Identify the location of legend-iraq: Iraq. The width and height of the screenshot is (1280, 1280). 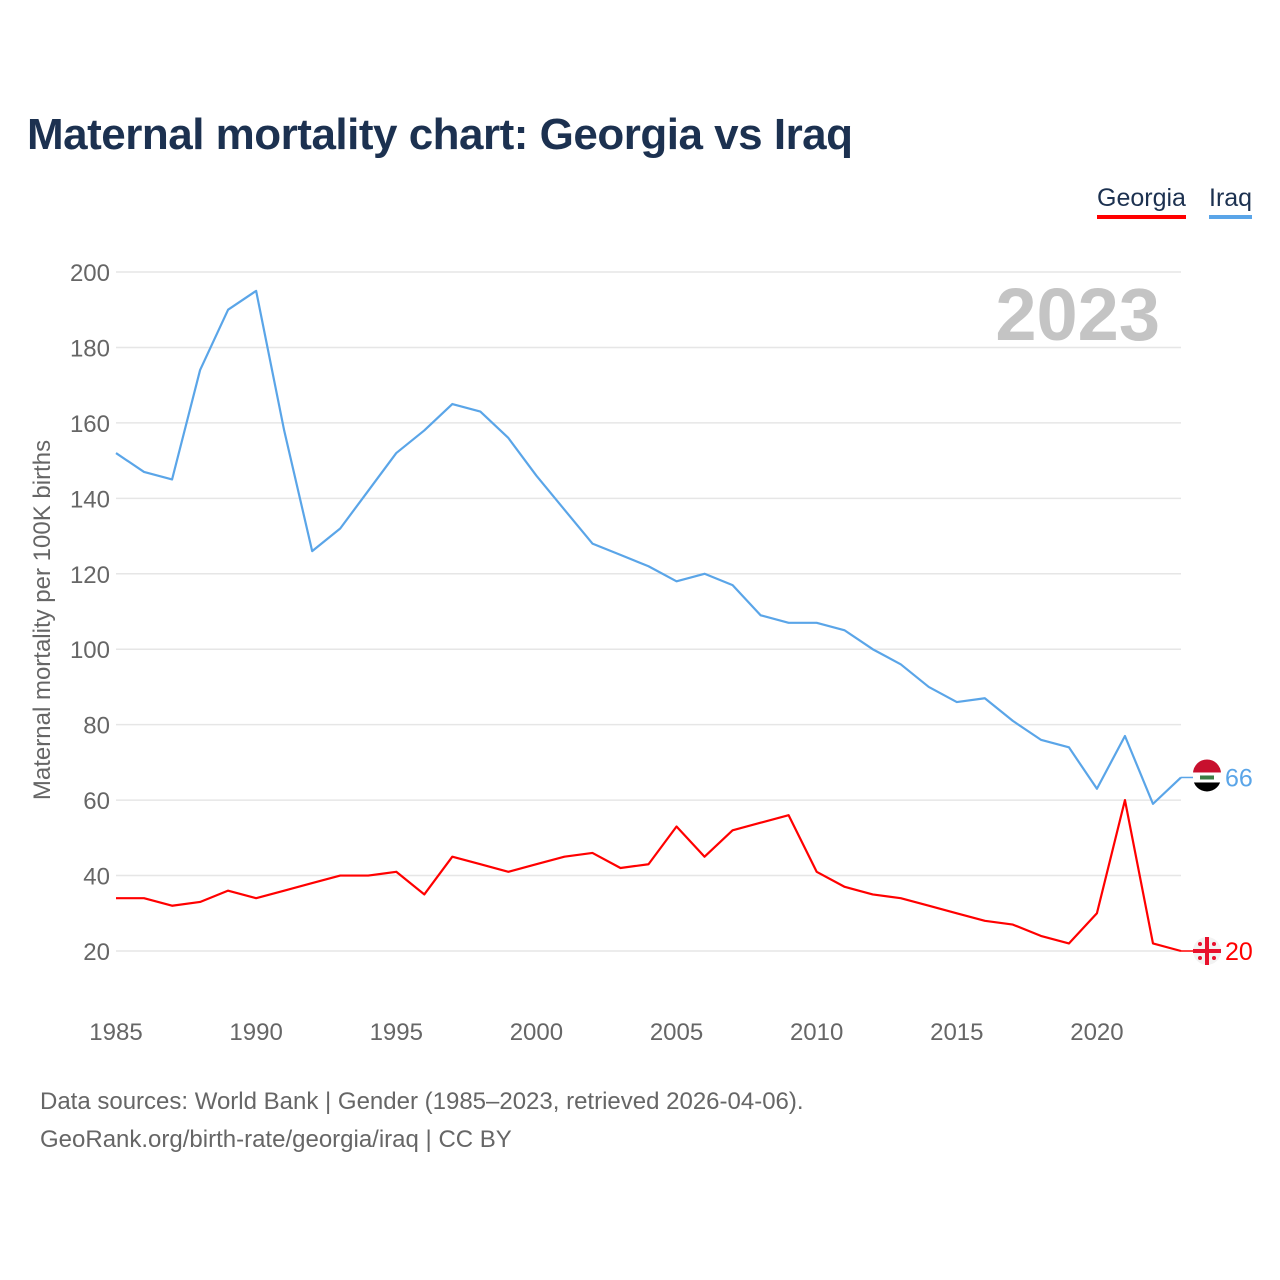
(1231, 201).